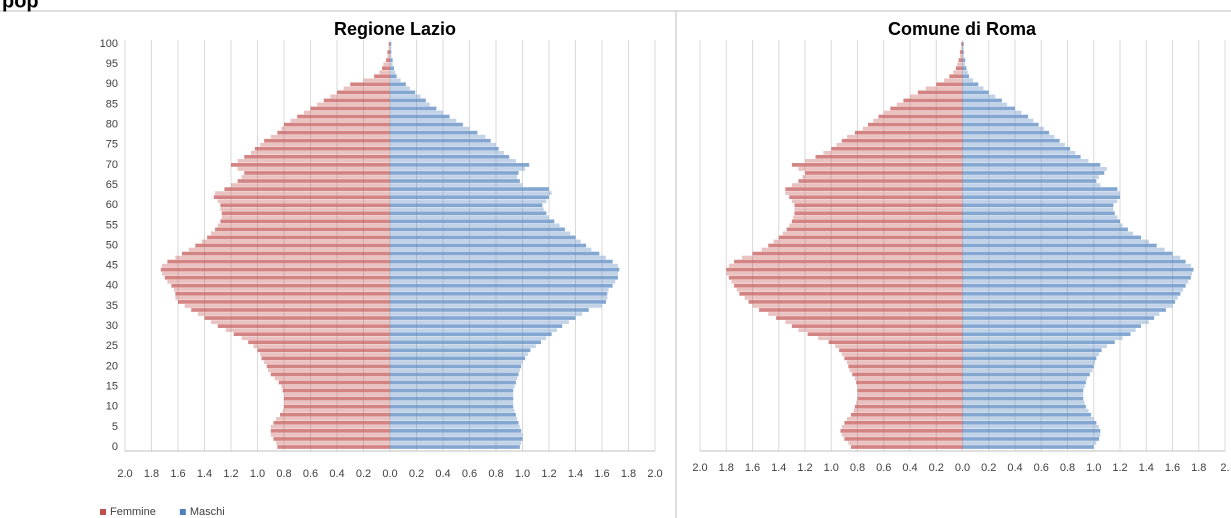 The height and width of the screenshot is (518, 1231). What do you see at coordinates (831, 468) in the screenshot?
I see `x-tick-label: 1.0` at bounding box center [831, 468].